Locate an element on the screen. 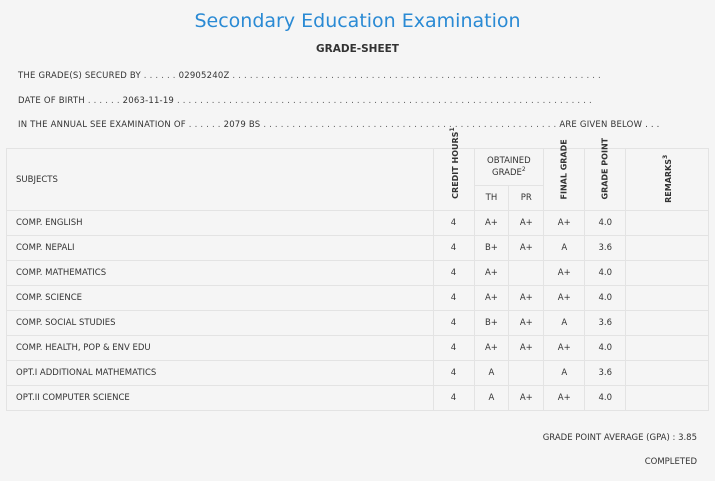 The image size is (715, 481). remarks-header: REMARKS3 is located at coordinates (667, 179).